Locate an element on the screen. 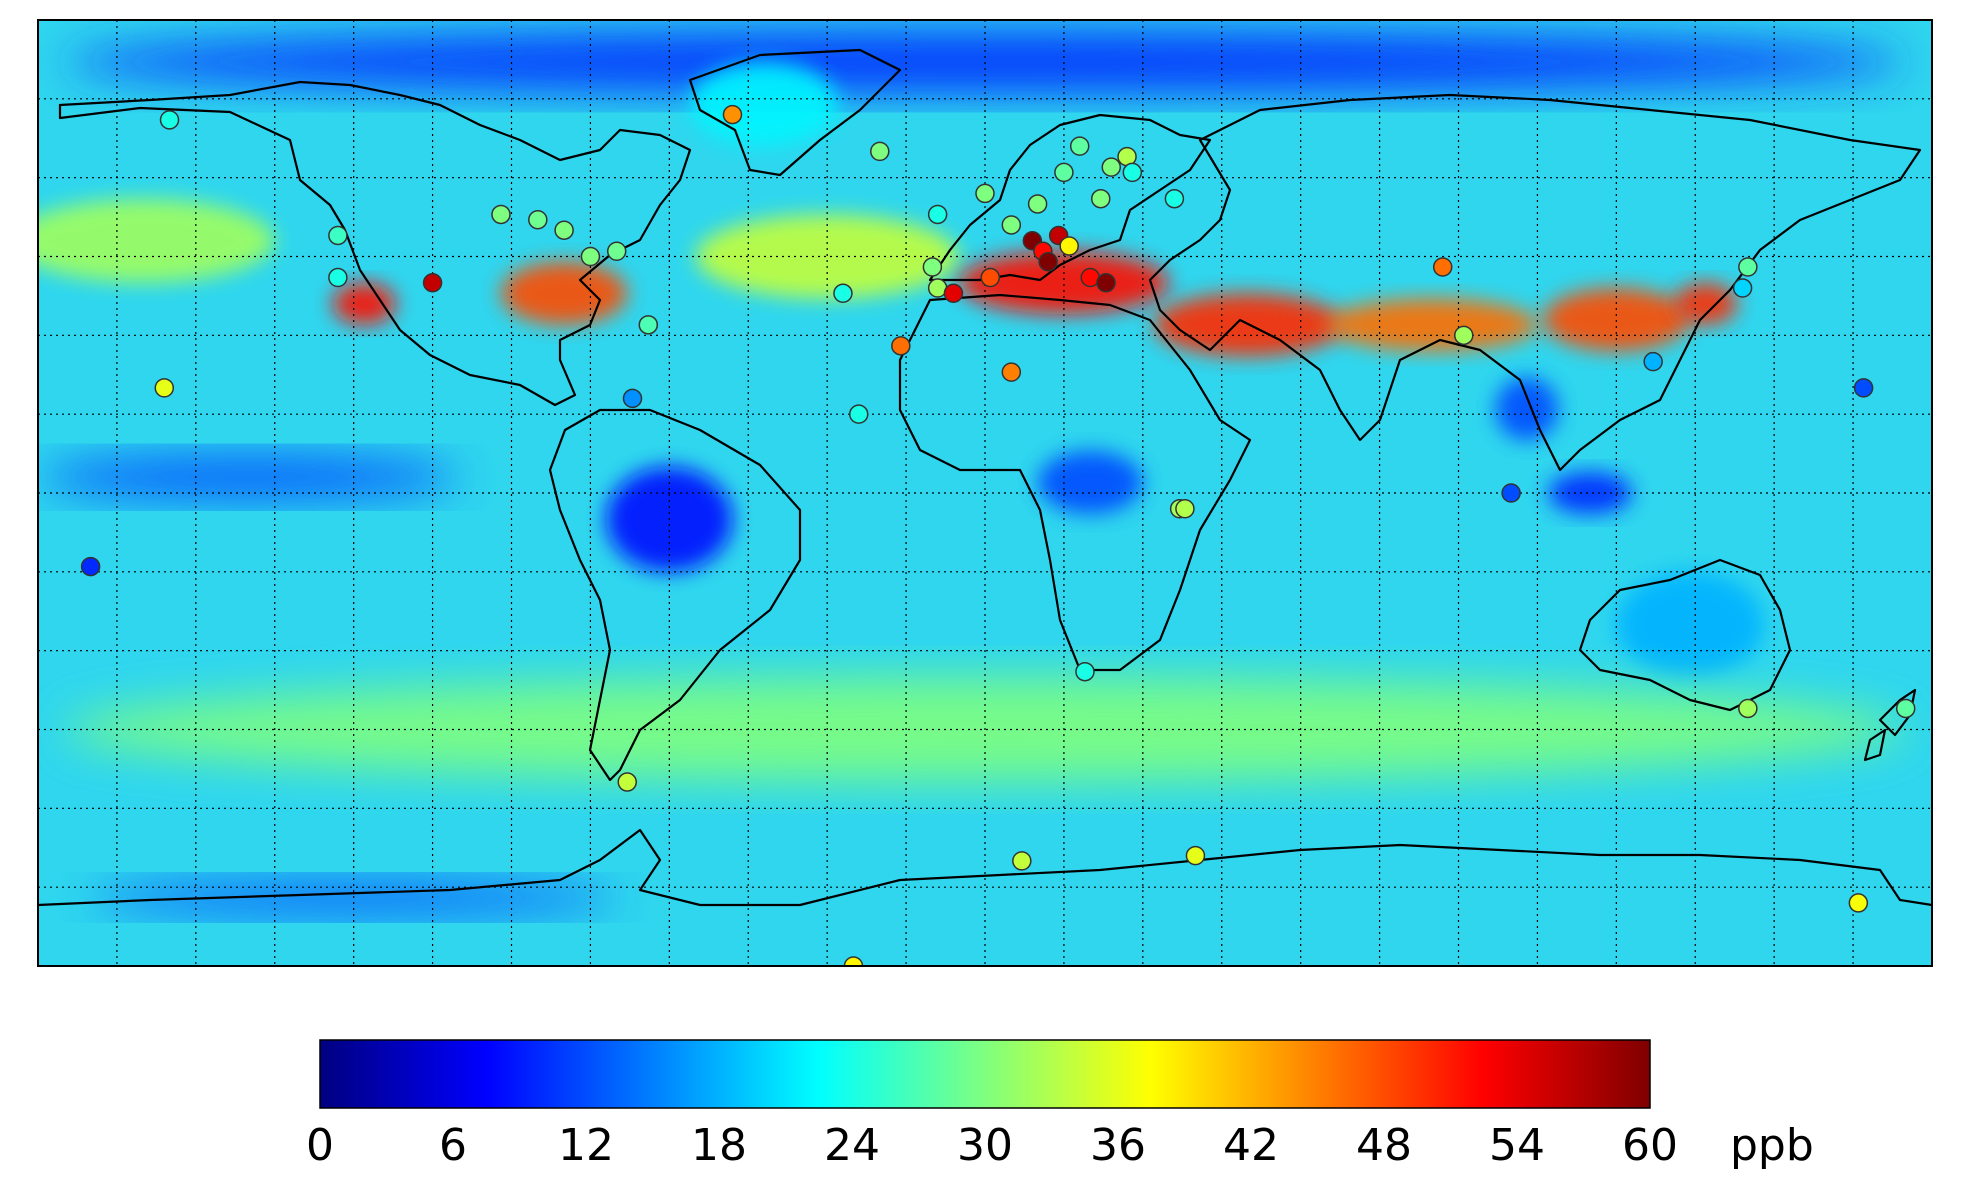 The image size is (1964, 1186). field-tropical-pacific-low is located at coordinates (248, 477).